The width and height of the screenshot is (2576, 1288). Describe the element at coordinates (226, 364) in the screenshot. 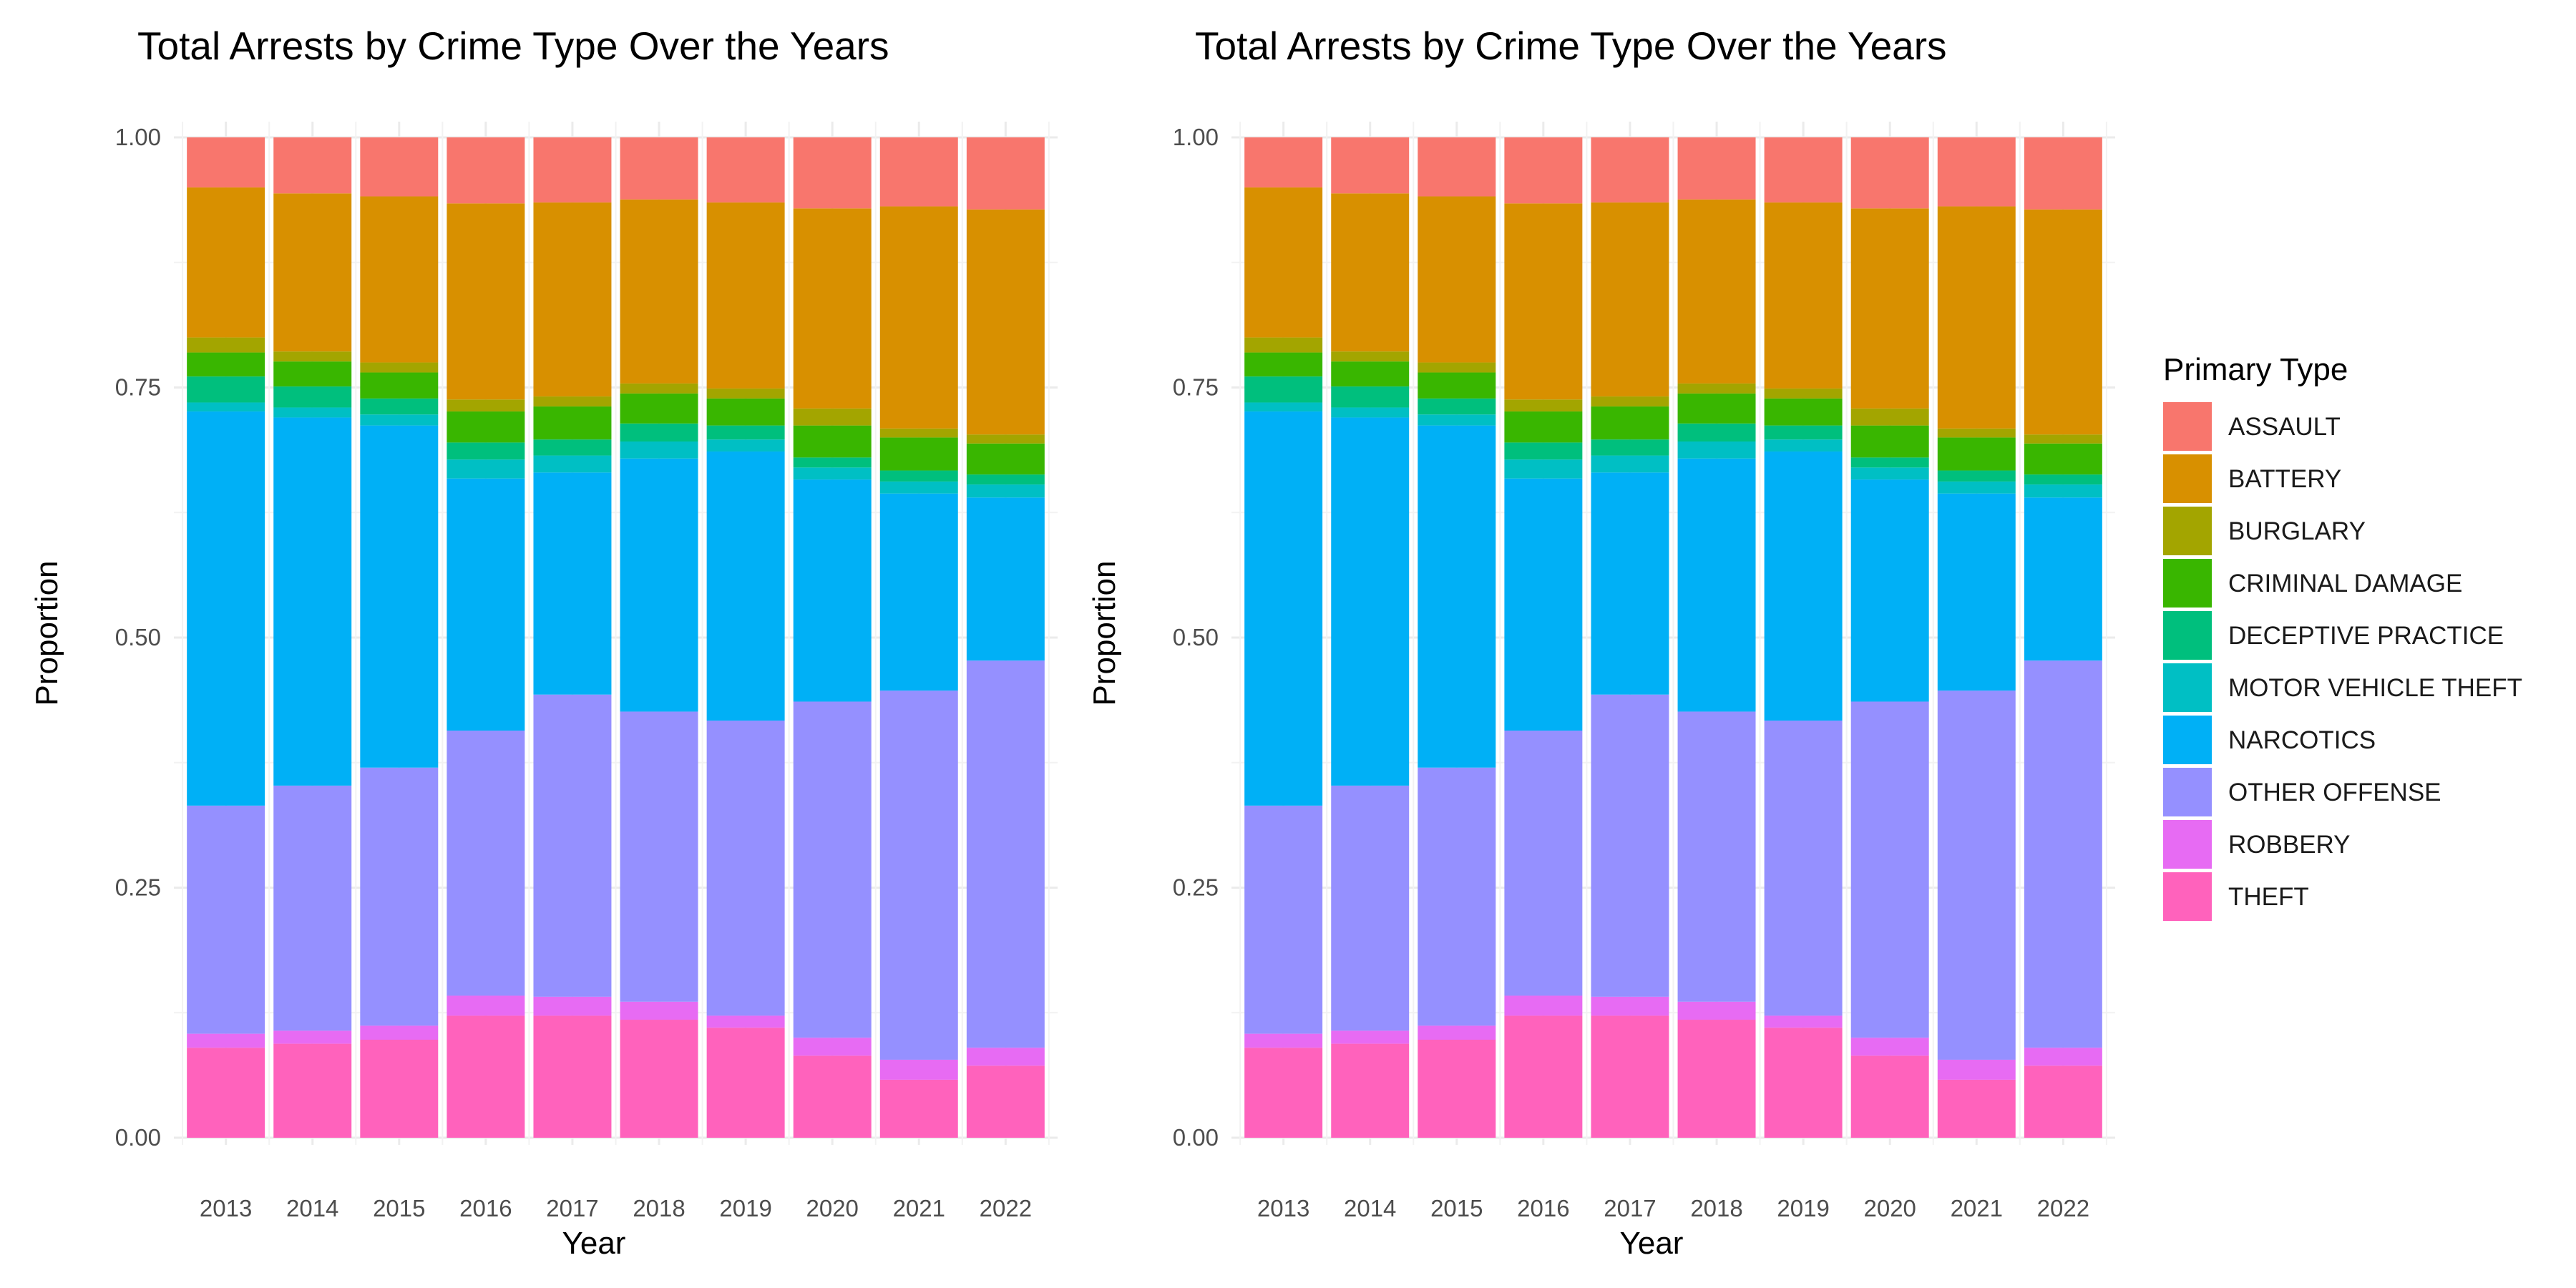

I see `bar-segment-criminal-damage-2013` at that location.